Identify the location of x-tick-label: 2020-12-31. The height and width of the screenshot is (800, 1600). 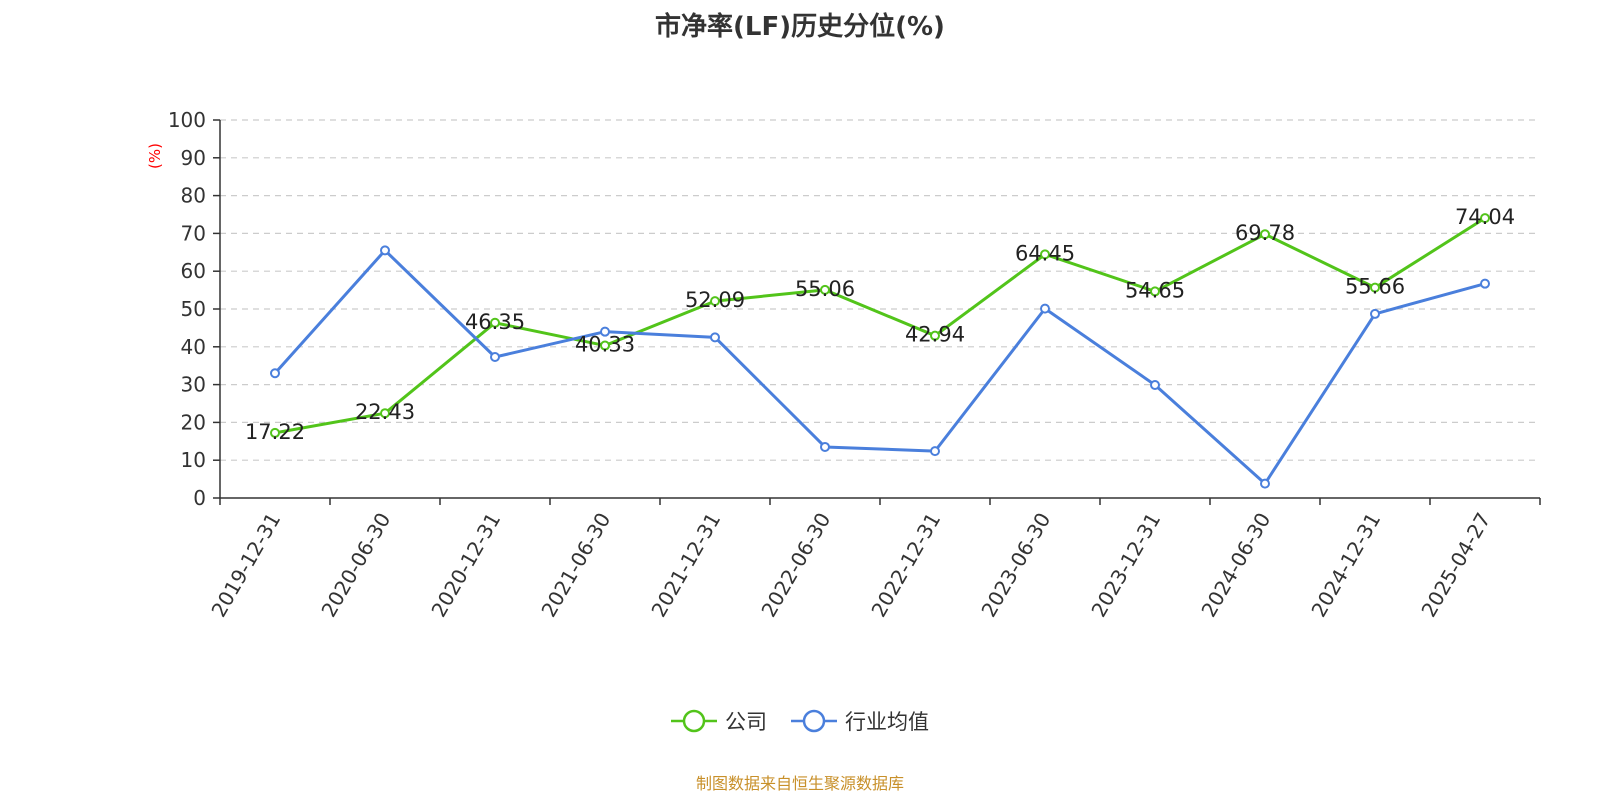
(465, 565).